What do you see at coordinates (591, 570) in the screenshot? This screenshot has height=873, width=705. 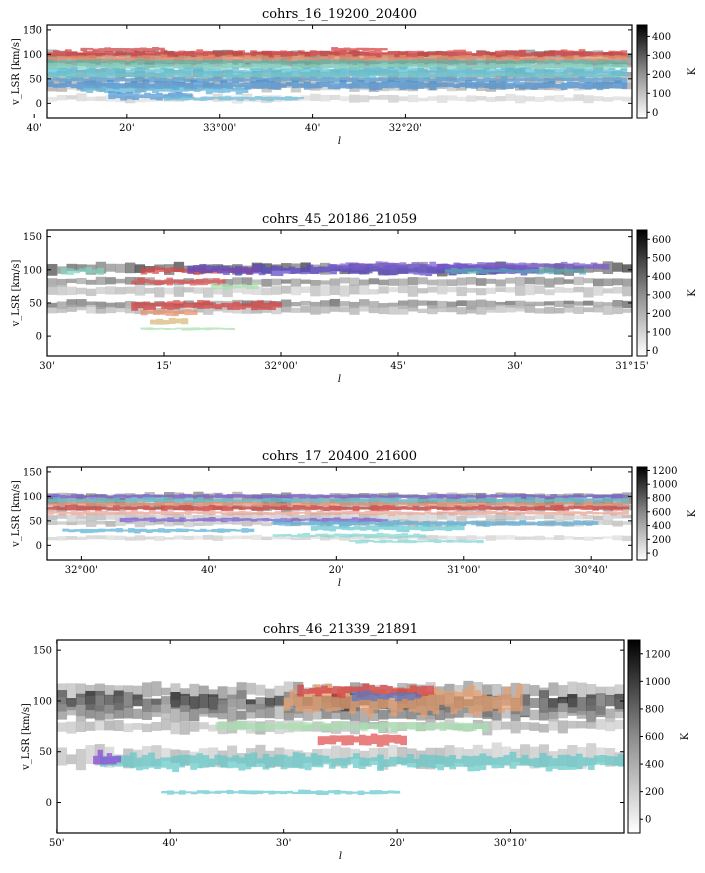 I see `x-tick-label: 30°40'` at bounding box center [591, 570].